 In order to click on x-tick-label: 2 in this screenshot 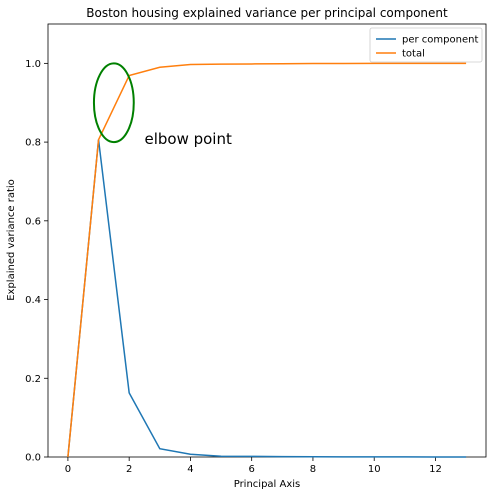, I will do `click(129, 469)`.